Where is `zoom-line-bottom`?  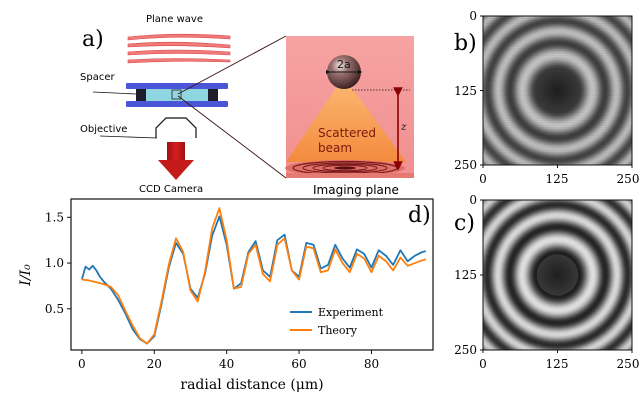 zoom-line-bottom is located at coordinates (232, 137).